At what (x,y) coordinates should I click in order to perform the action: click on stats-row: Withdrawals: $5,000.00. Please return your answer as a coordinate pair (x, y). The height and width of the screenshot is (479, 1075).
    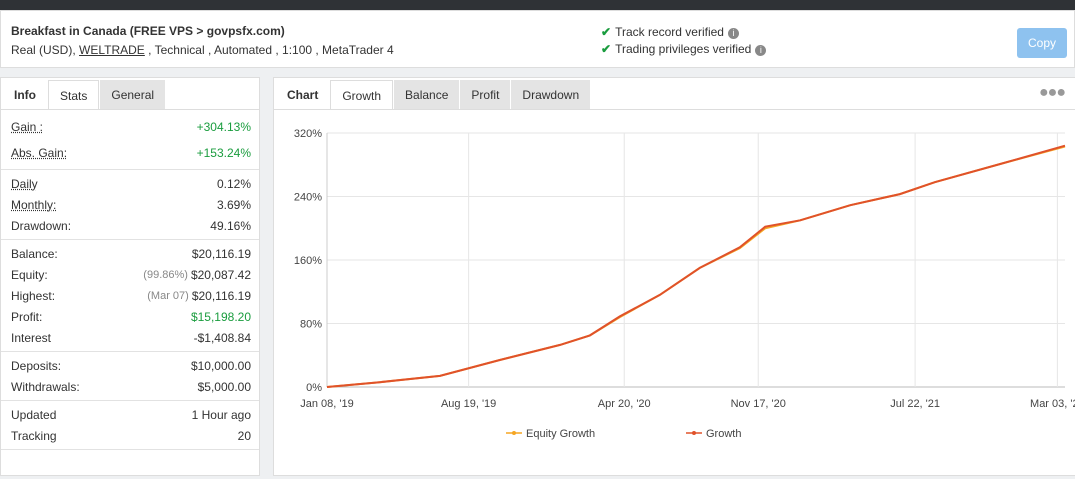
    Looking at the image, I should click on (130, 386).